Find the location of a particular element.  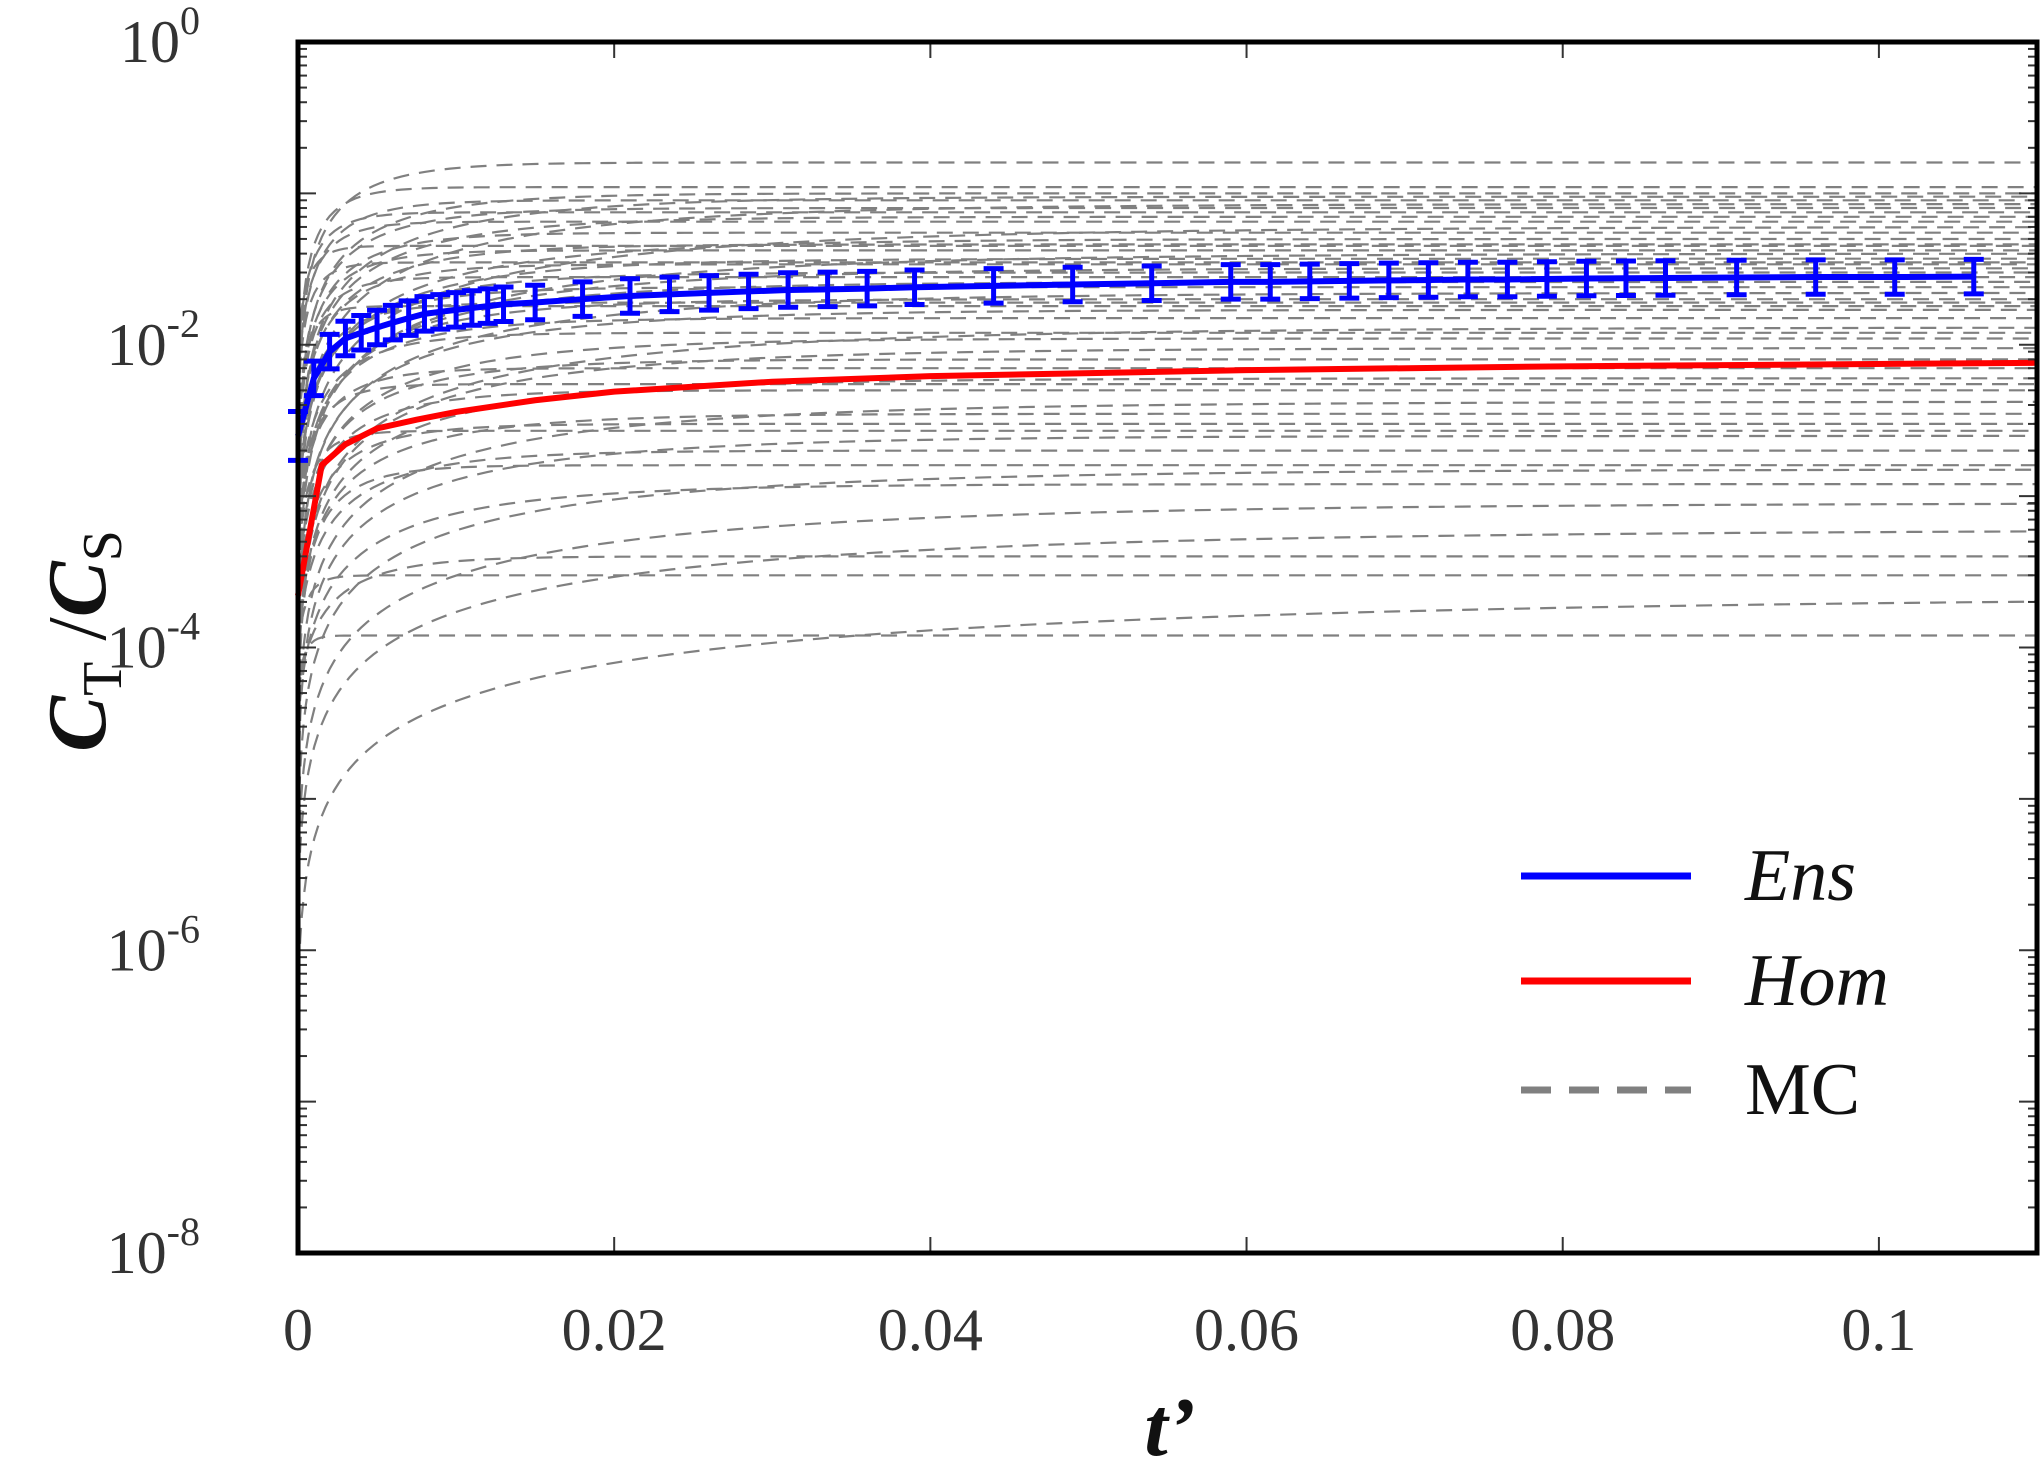

y-tick-exponent: -2 is located at coordinates (183, 323).